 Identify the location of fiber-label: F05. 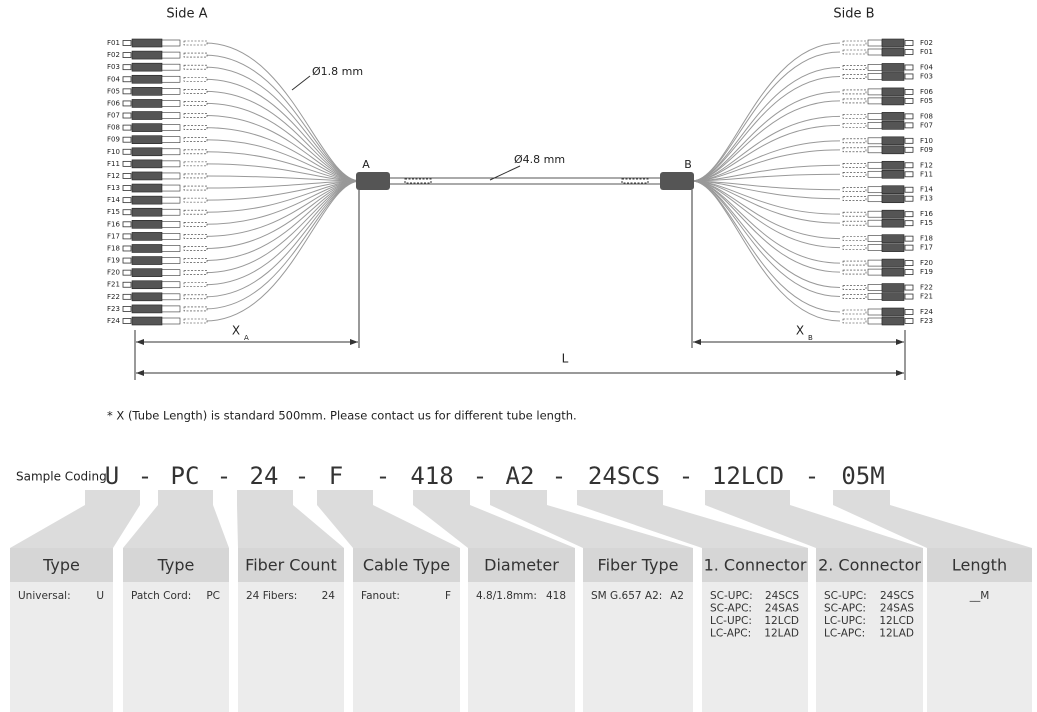
(113, 91).